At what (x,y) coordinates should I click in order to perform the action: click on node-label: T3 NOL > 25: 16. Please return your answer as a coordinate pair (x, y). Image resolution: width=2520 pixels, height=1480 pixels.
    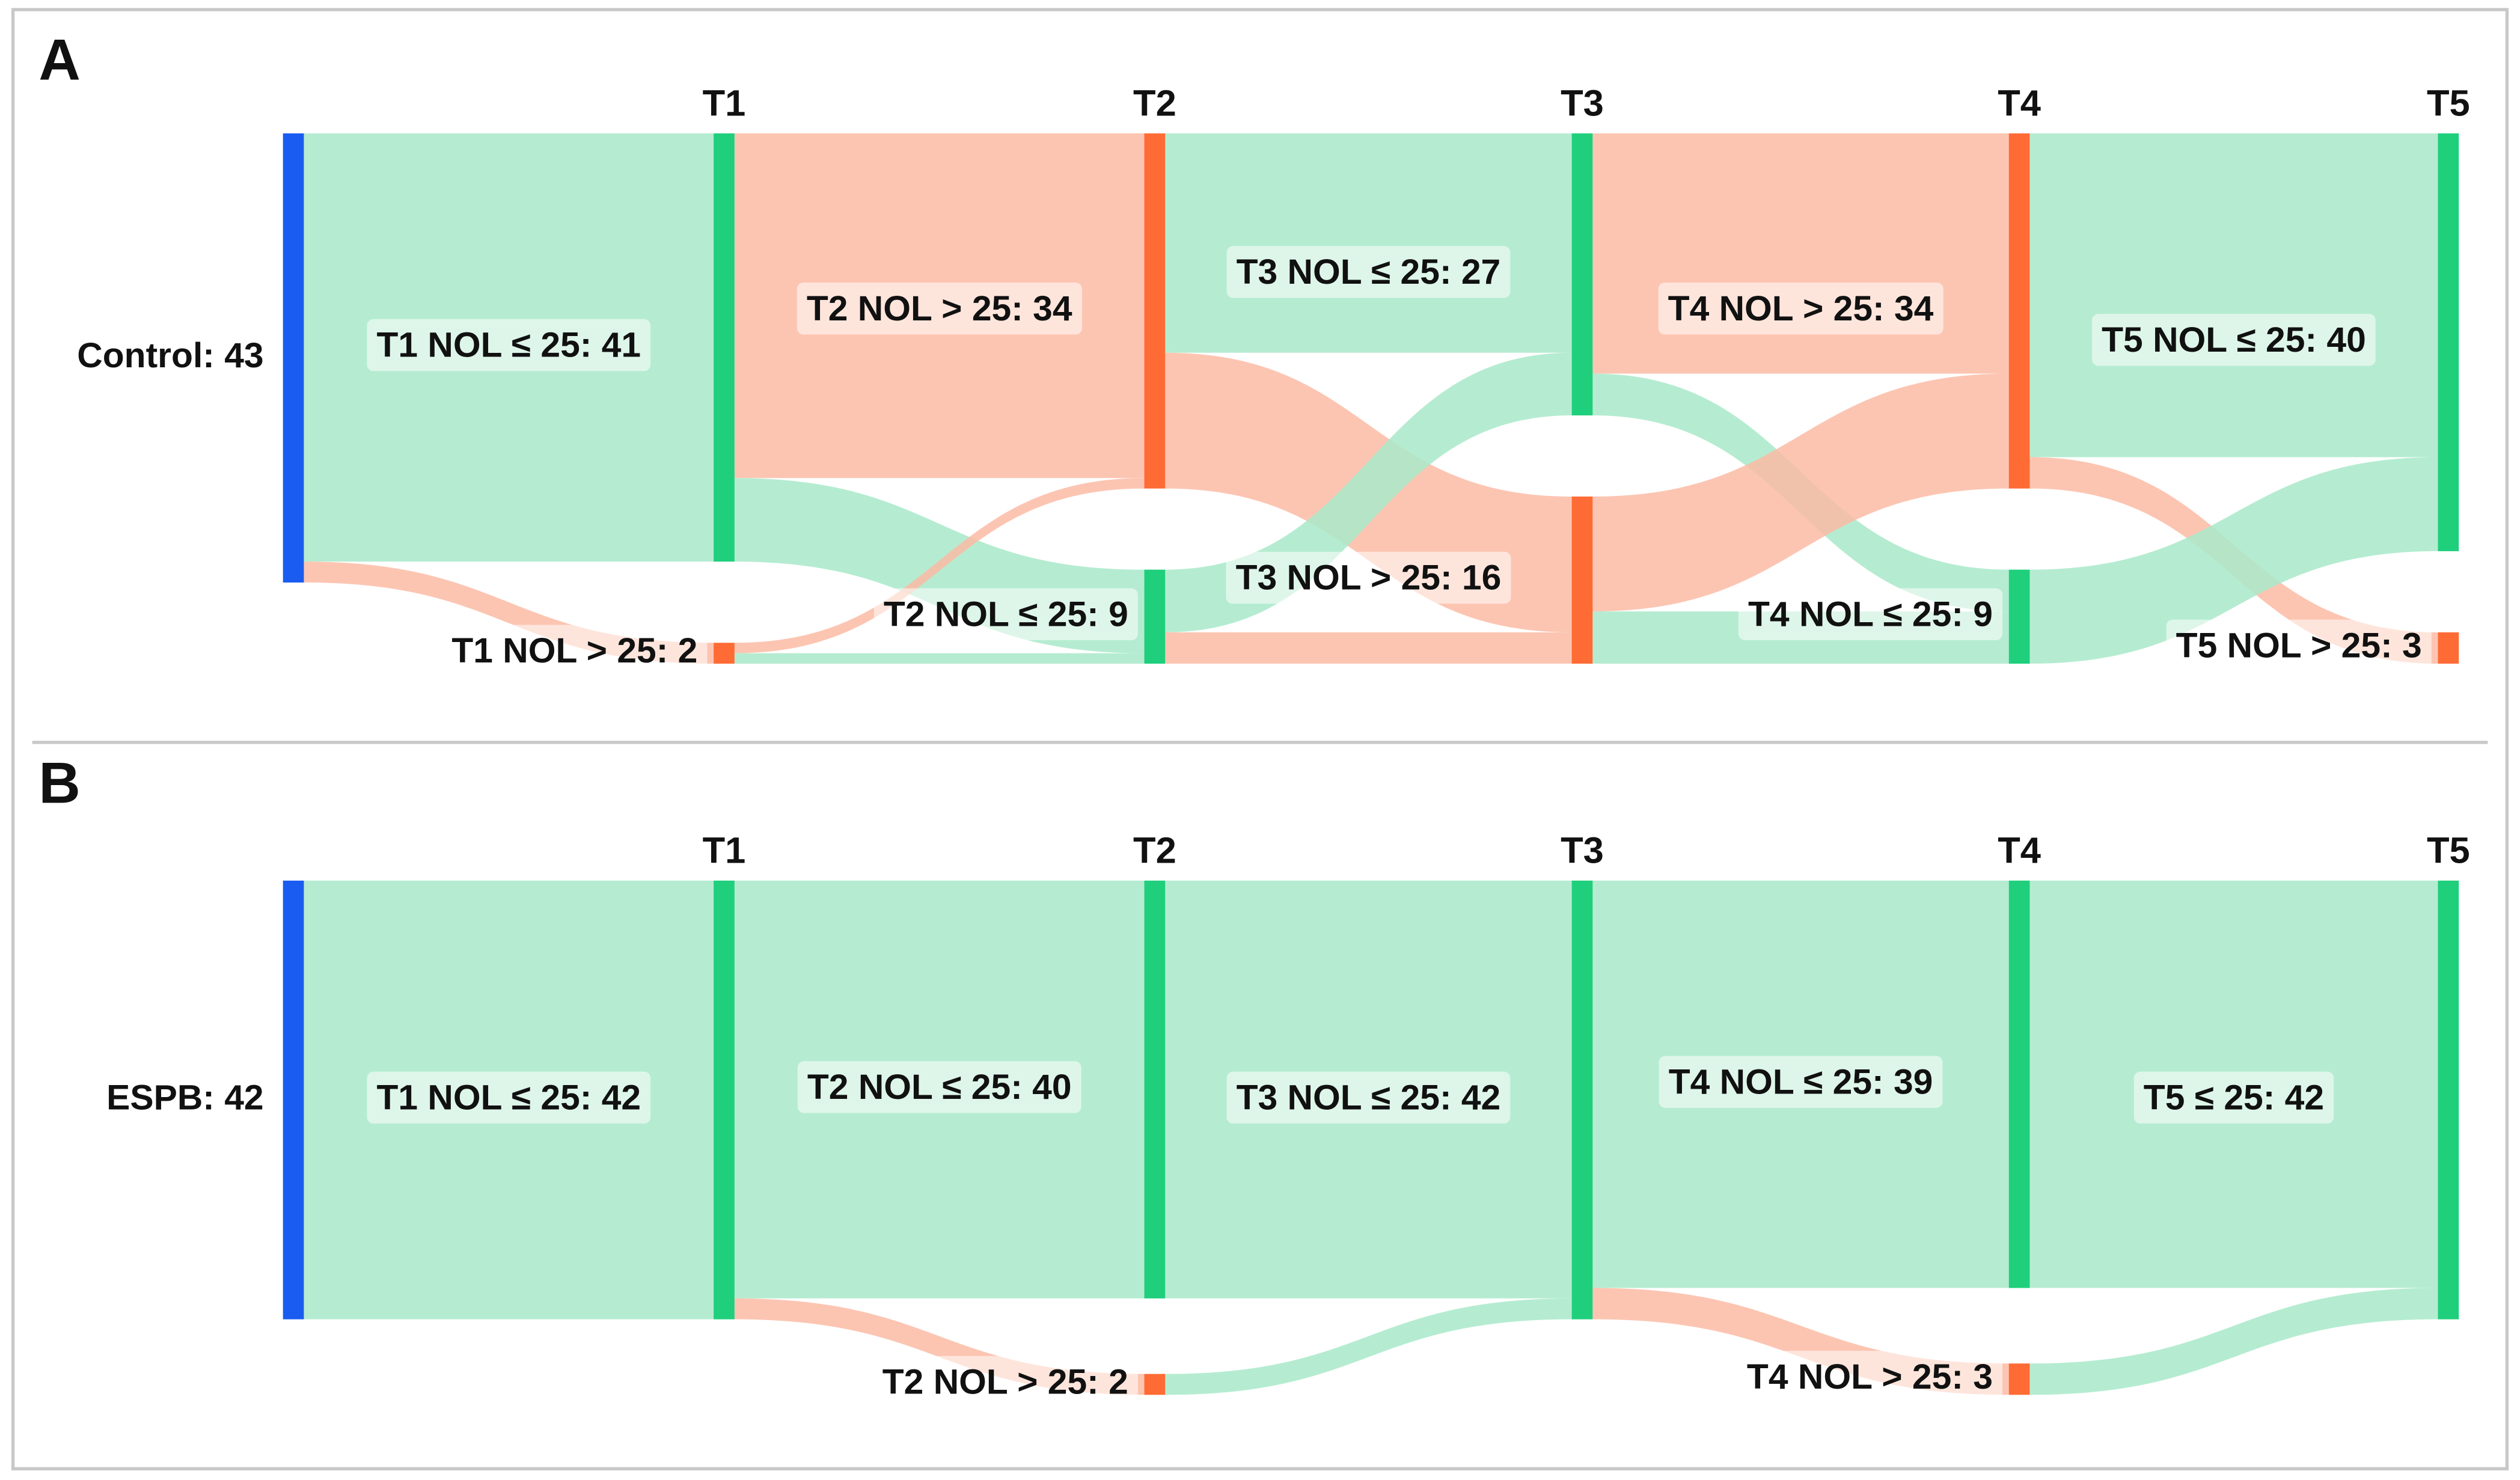
    Looking at the image, I should click on (1369, 578).